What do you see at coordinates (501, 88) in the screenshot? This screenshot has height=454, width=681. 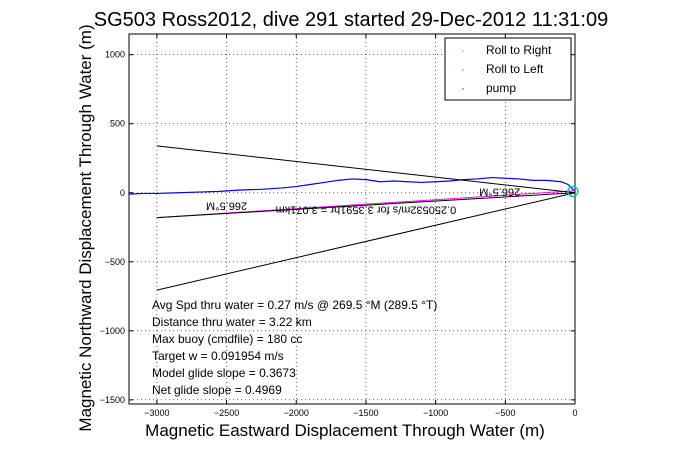 I see `legend-label: pump` at bounding box center [501, 88].